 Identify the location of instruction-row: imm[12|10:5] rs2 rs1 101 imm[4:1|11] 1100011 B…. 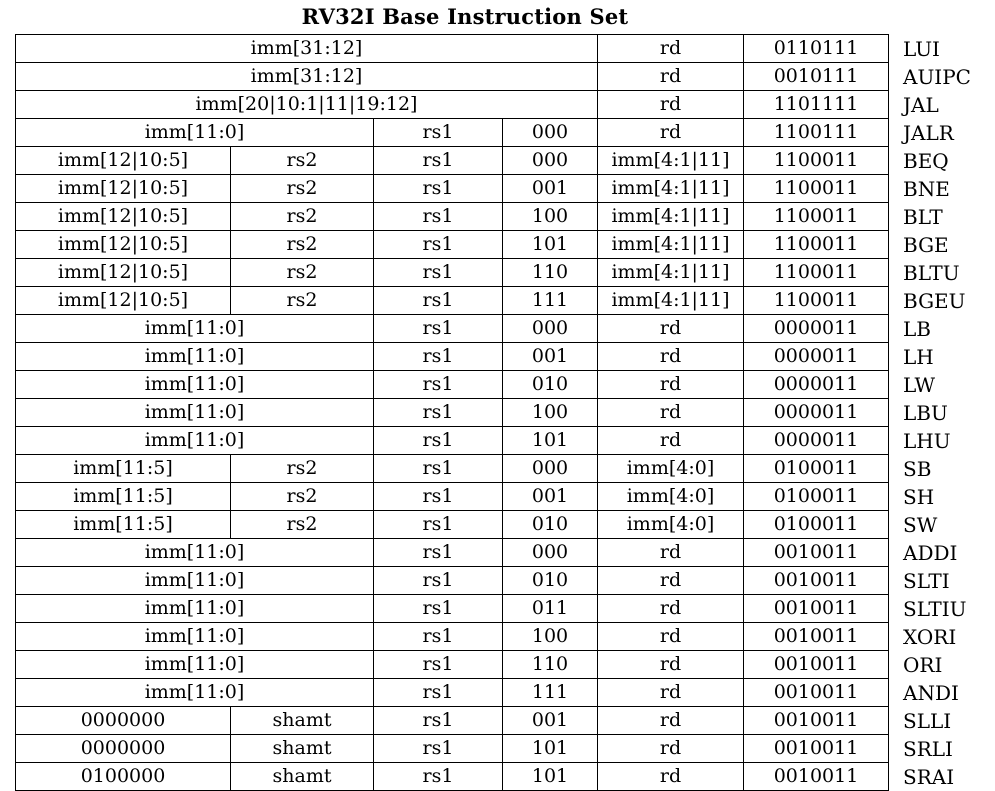
(501, 244).